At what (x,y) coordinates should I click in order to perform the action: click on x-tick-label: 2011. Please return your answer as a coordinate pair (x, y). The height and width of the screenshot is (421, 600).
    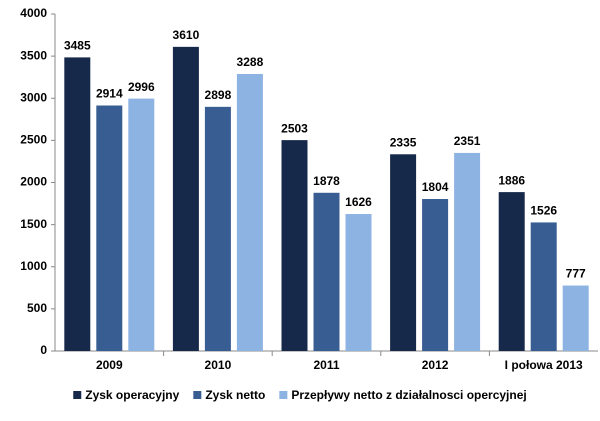
    Looking at the image, I should click on (326, 365).